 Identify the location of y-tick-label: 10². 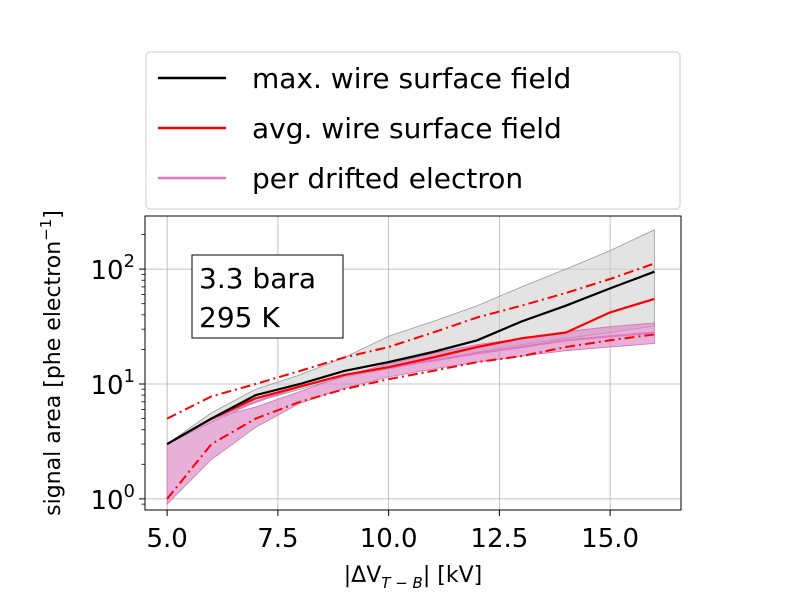
(112, 268).